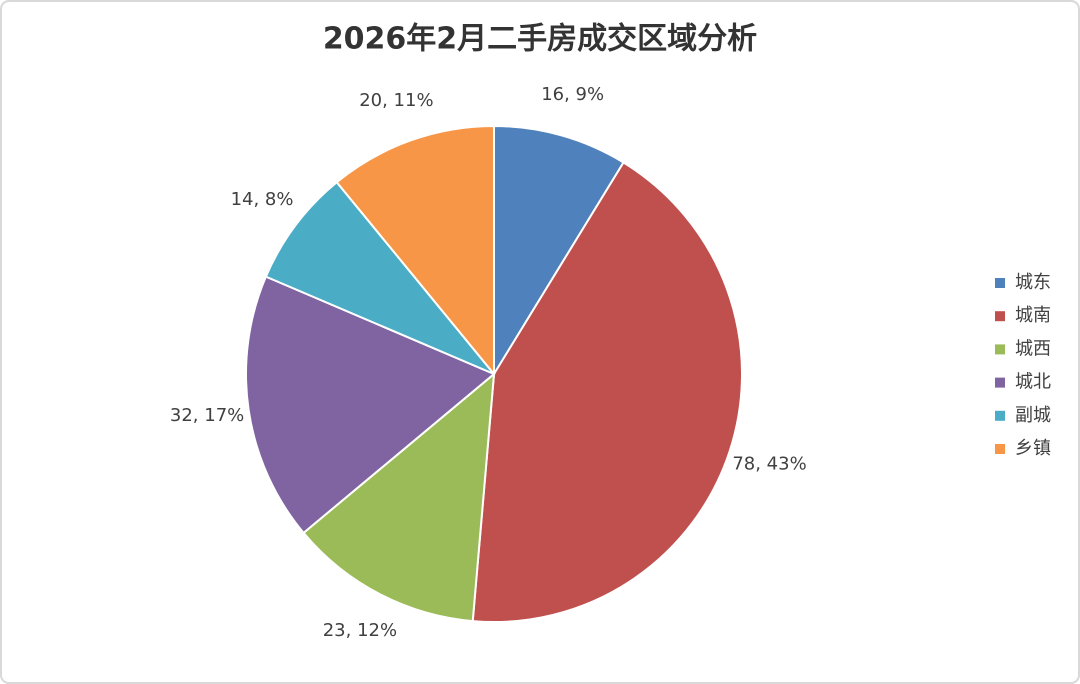 Image resolution: width=1080 pixels, height=684 pixels. What do you see at coordinates (572, 94) in the screenshot?
I see `data-label: 16, 9%` at bounding box center [572, 94].